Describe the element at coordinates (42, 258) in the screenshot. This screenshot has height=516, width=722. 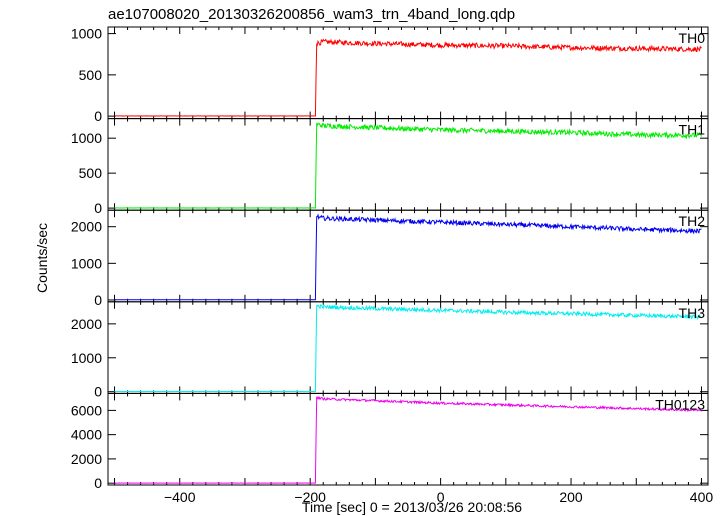
I see `y-axis-title: Counts/sec` at that location.